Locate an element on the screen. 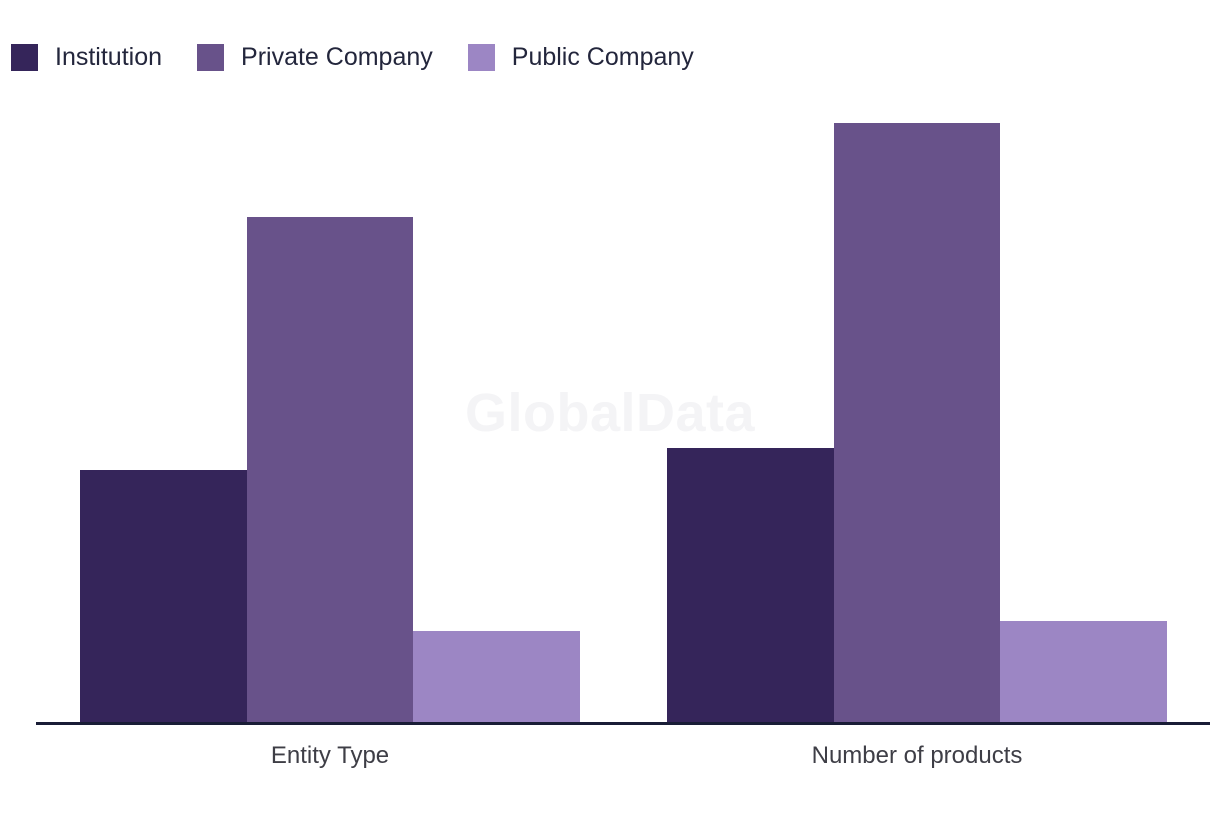 Image resolution: width=1220 pixels, height=820 pixels. bar-institution-entity-type is located at coordinates (163, 596).